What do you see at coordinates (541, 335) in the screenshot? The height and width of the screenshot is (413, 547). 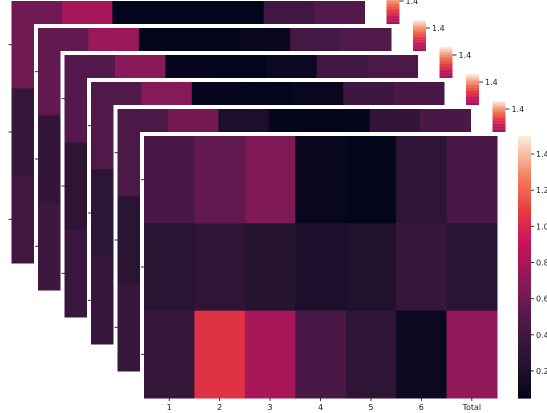 I see `colorbar-tick-label: 0.4` at bounding box center [541, 335].